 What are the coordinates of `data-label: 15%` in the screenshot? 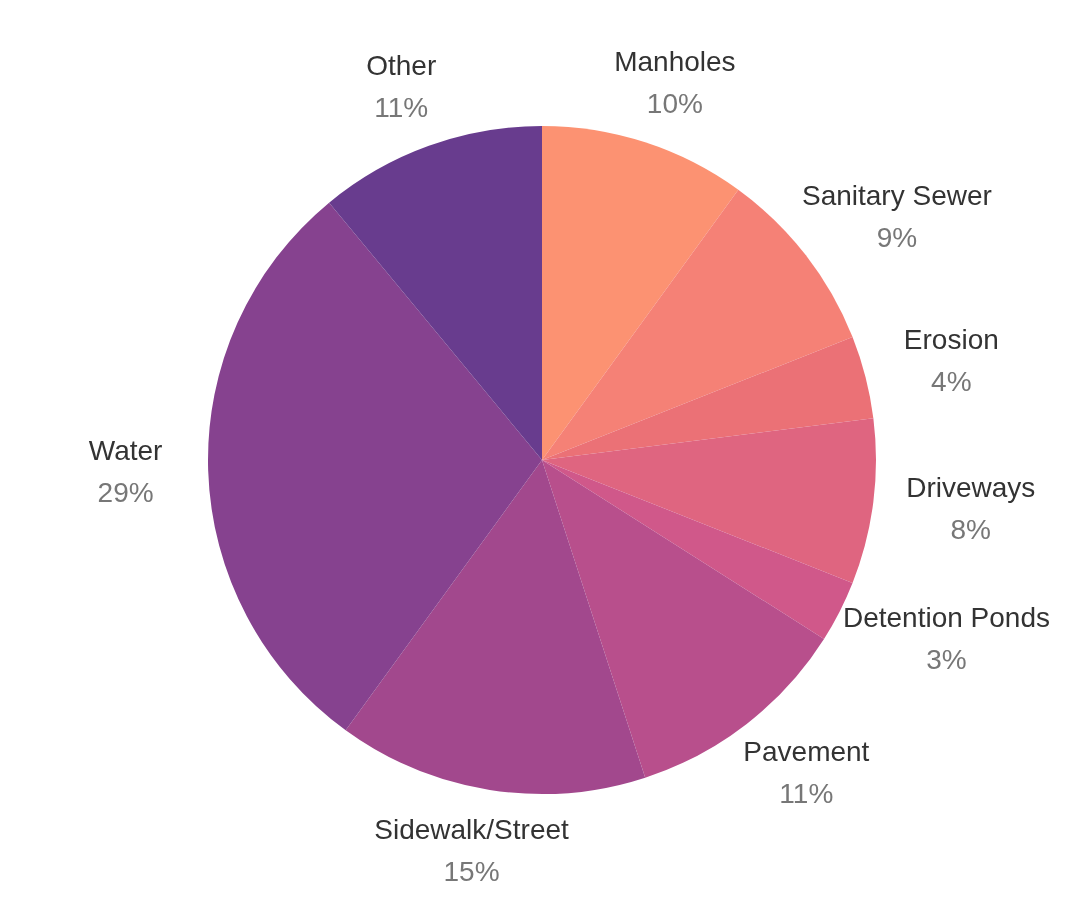 It's located at (471, 871).